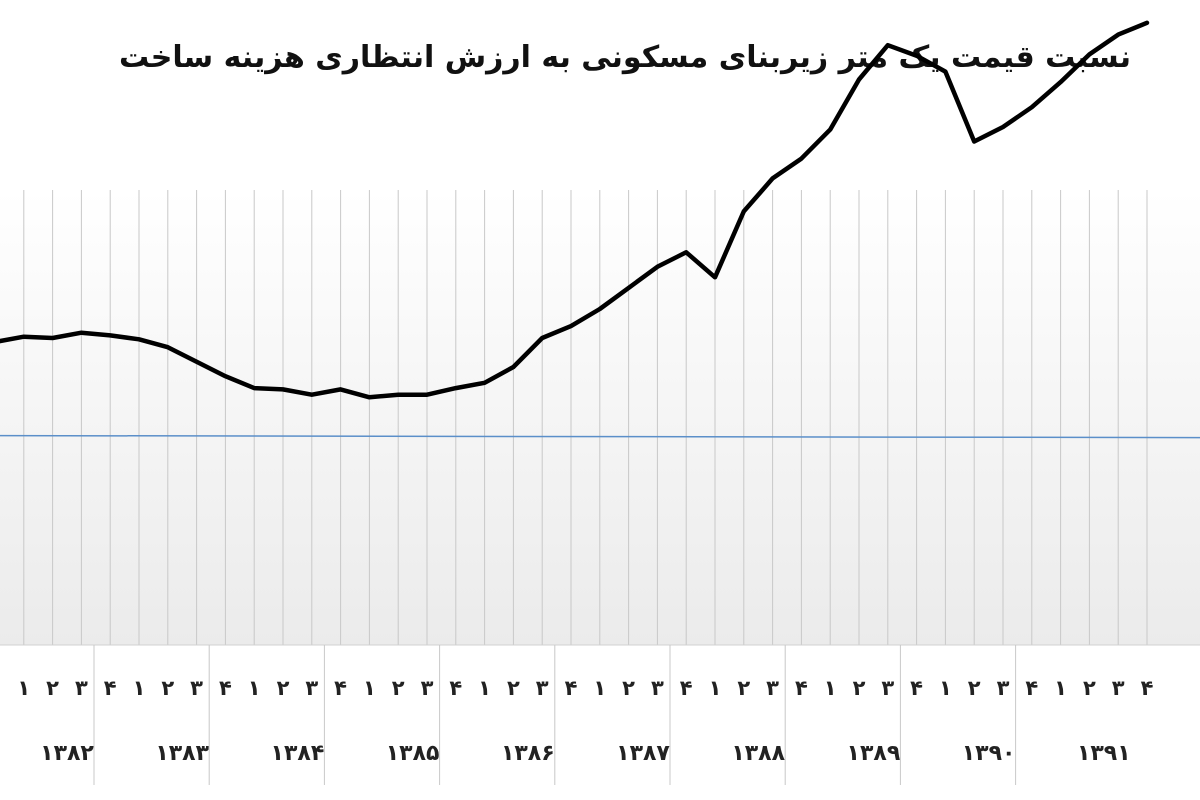  What do you see at coordinates (182, 753) in the screenshot?
I see `year-tick-label: ۱۳۸۳` at bounding box center [182, 753].